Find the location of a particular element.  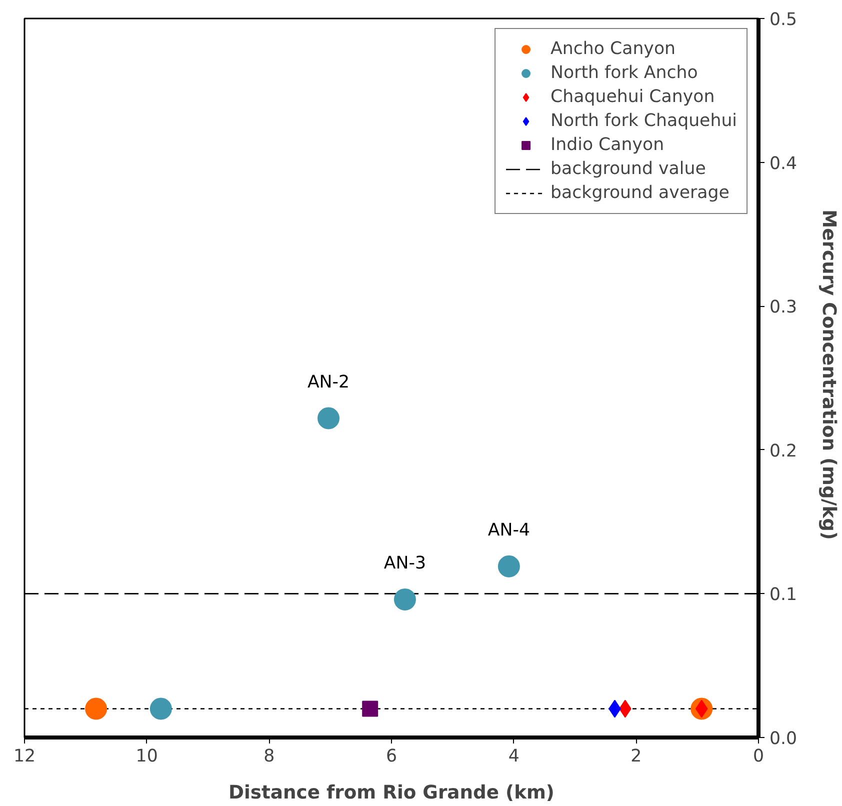

x-tick-label: 2 is located at coordinates (636, 756).